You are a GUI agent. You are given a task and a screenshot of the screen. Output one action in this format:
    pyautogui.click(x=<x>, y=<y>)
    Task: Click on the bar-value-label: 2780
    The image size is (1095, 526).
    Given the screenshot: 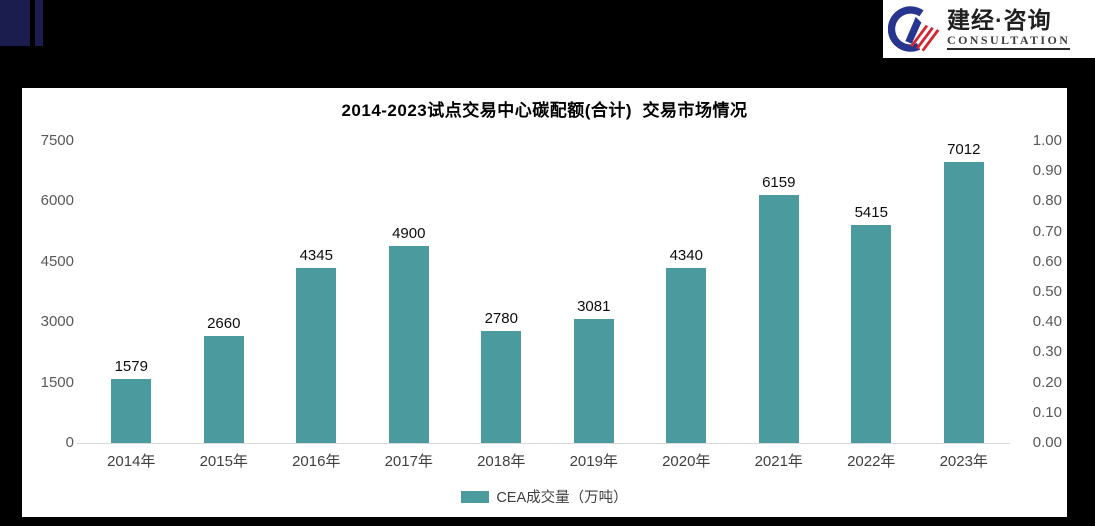 What is the action you would take?
    pyautogui.click(x=501, y=319)
    